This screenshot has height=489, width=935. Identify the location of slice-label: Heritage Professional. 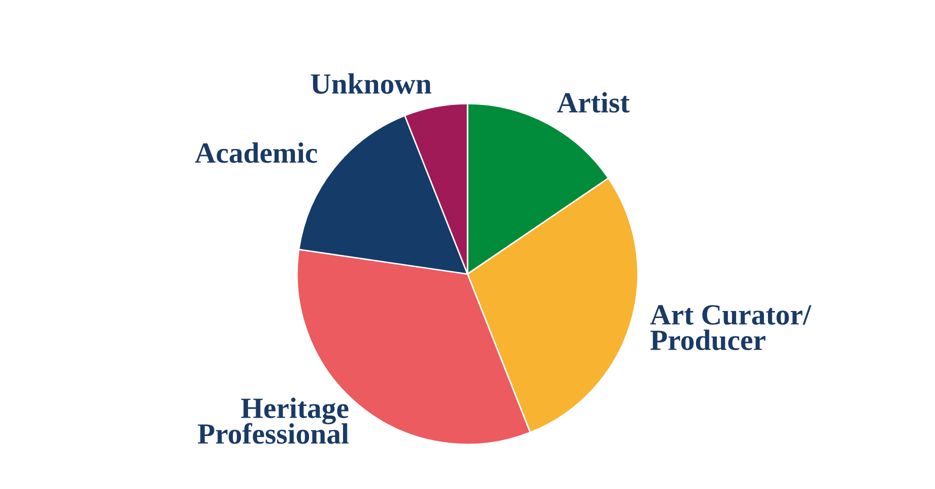
(273, 421).